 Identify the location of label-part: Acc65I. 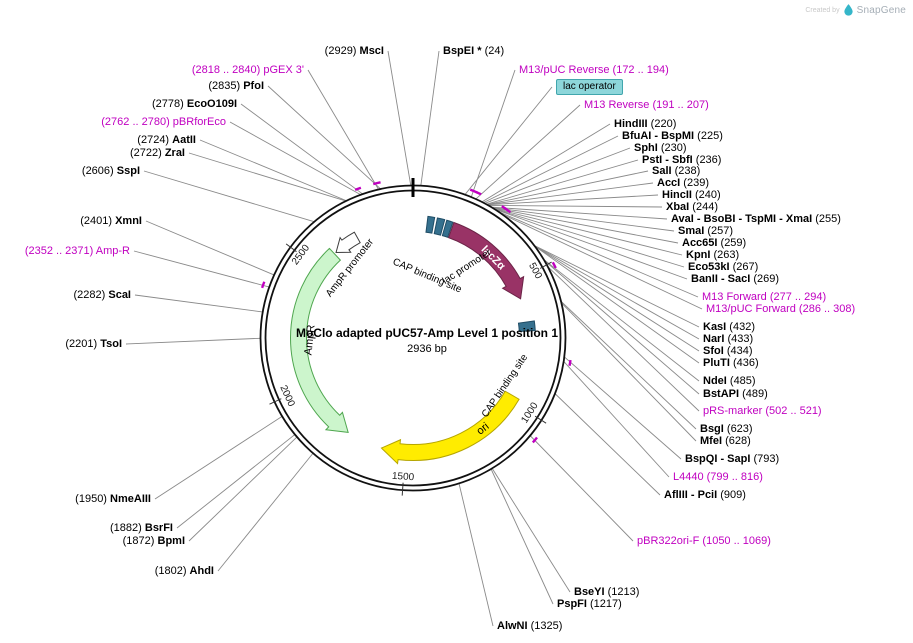
(701, 243).